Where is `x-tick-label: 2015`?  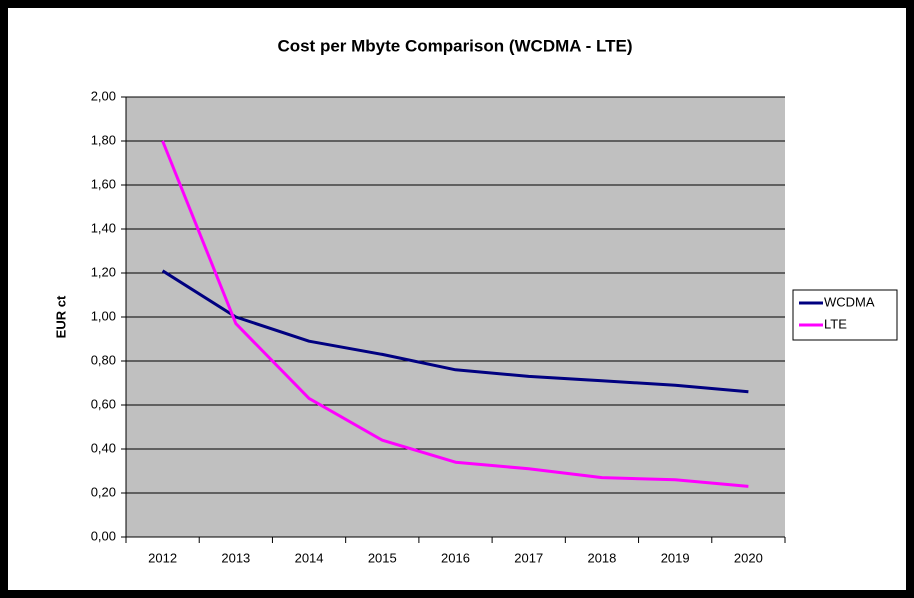 x-tick-label: 2015 is located at coordinates (382, 557).